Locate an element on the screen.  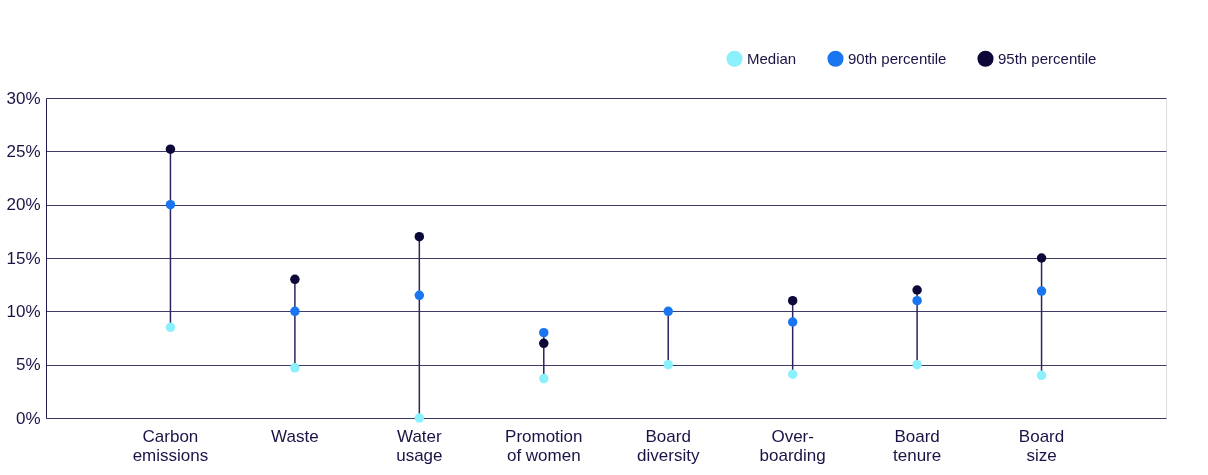
x-tick-label: Promotion of women is located at coordinates (544, 445).